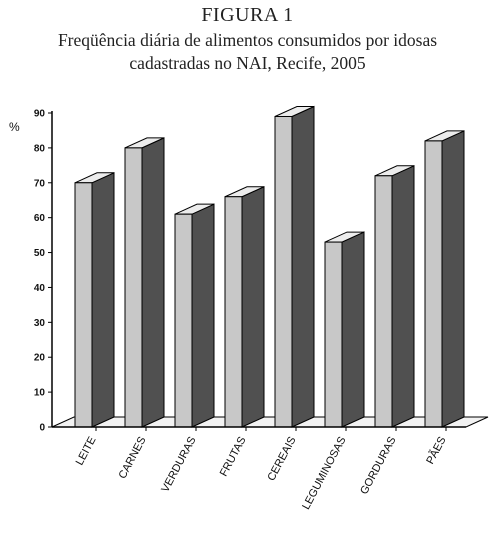 This screenshot has height=539, width=495. What do you see at coordinates (435, 450) in the screenshot?
I see `x-tick-label: PÃES` at bounding box center [435, 450].